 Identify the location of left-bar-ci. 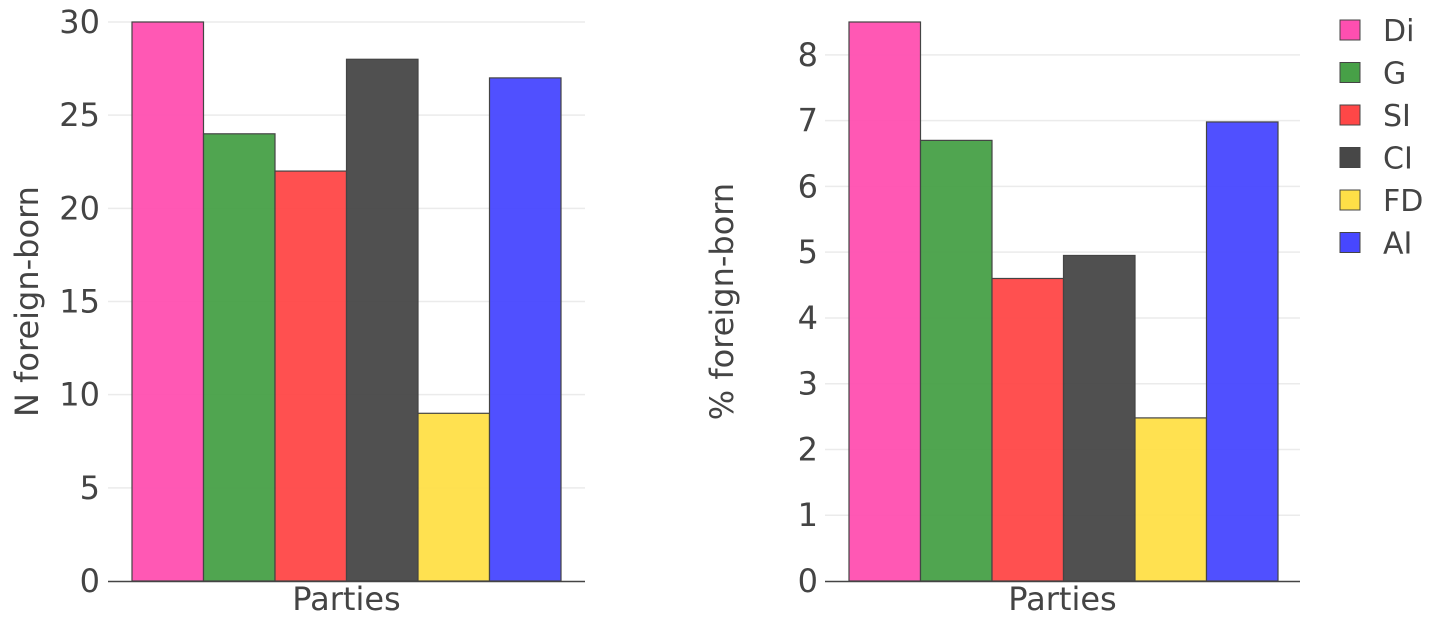
(382, 320).